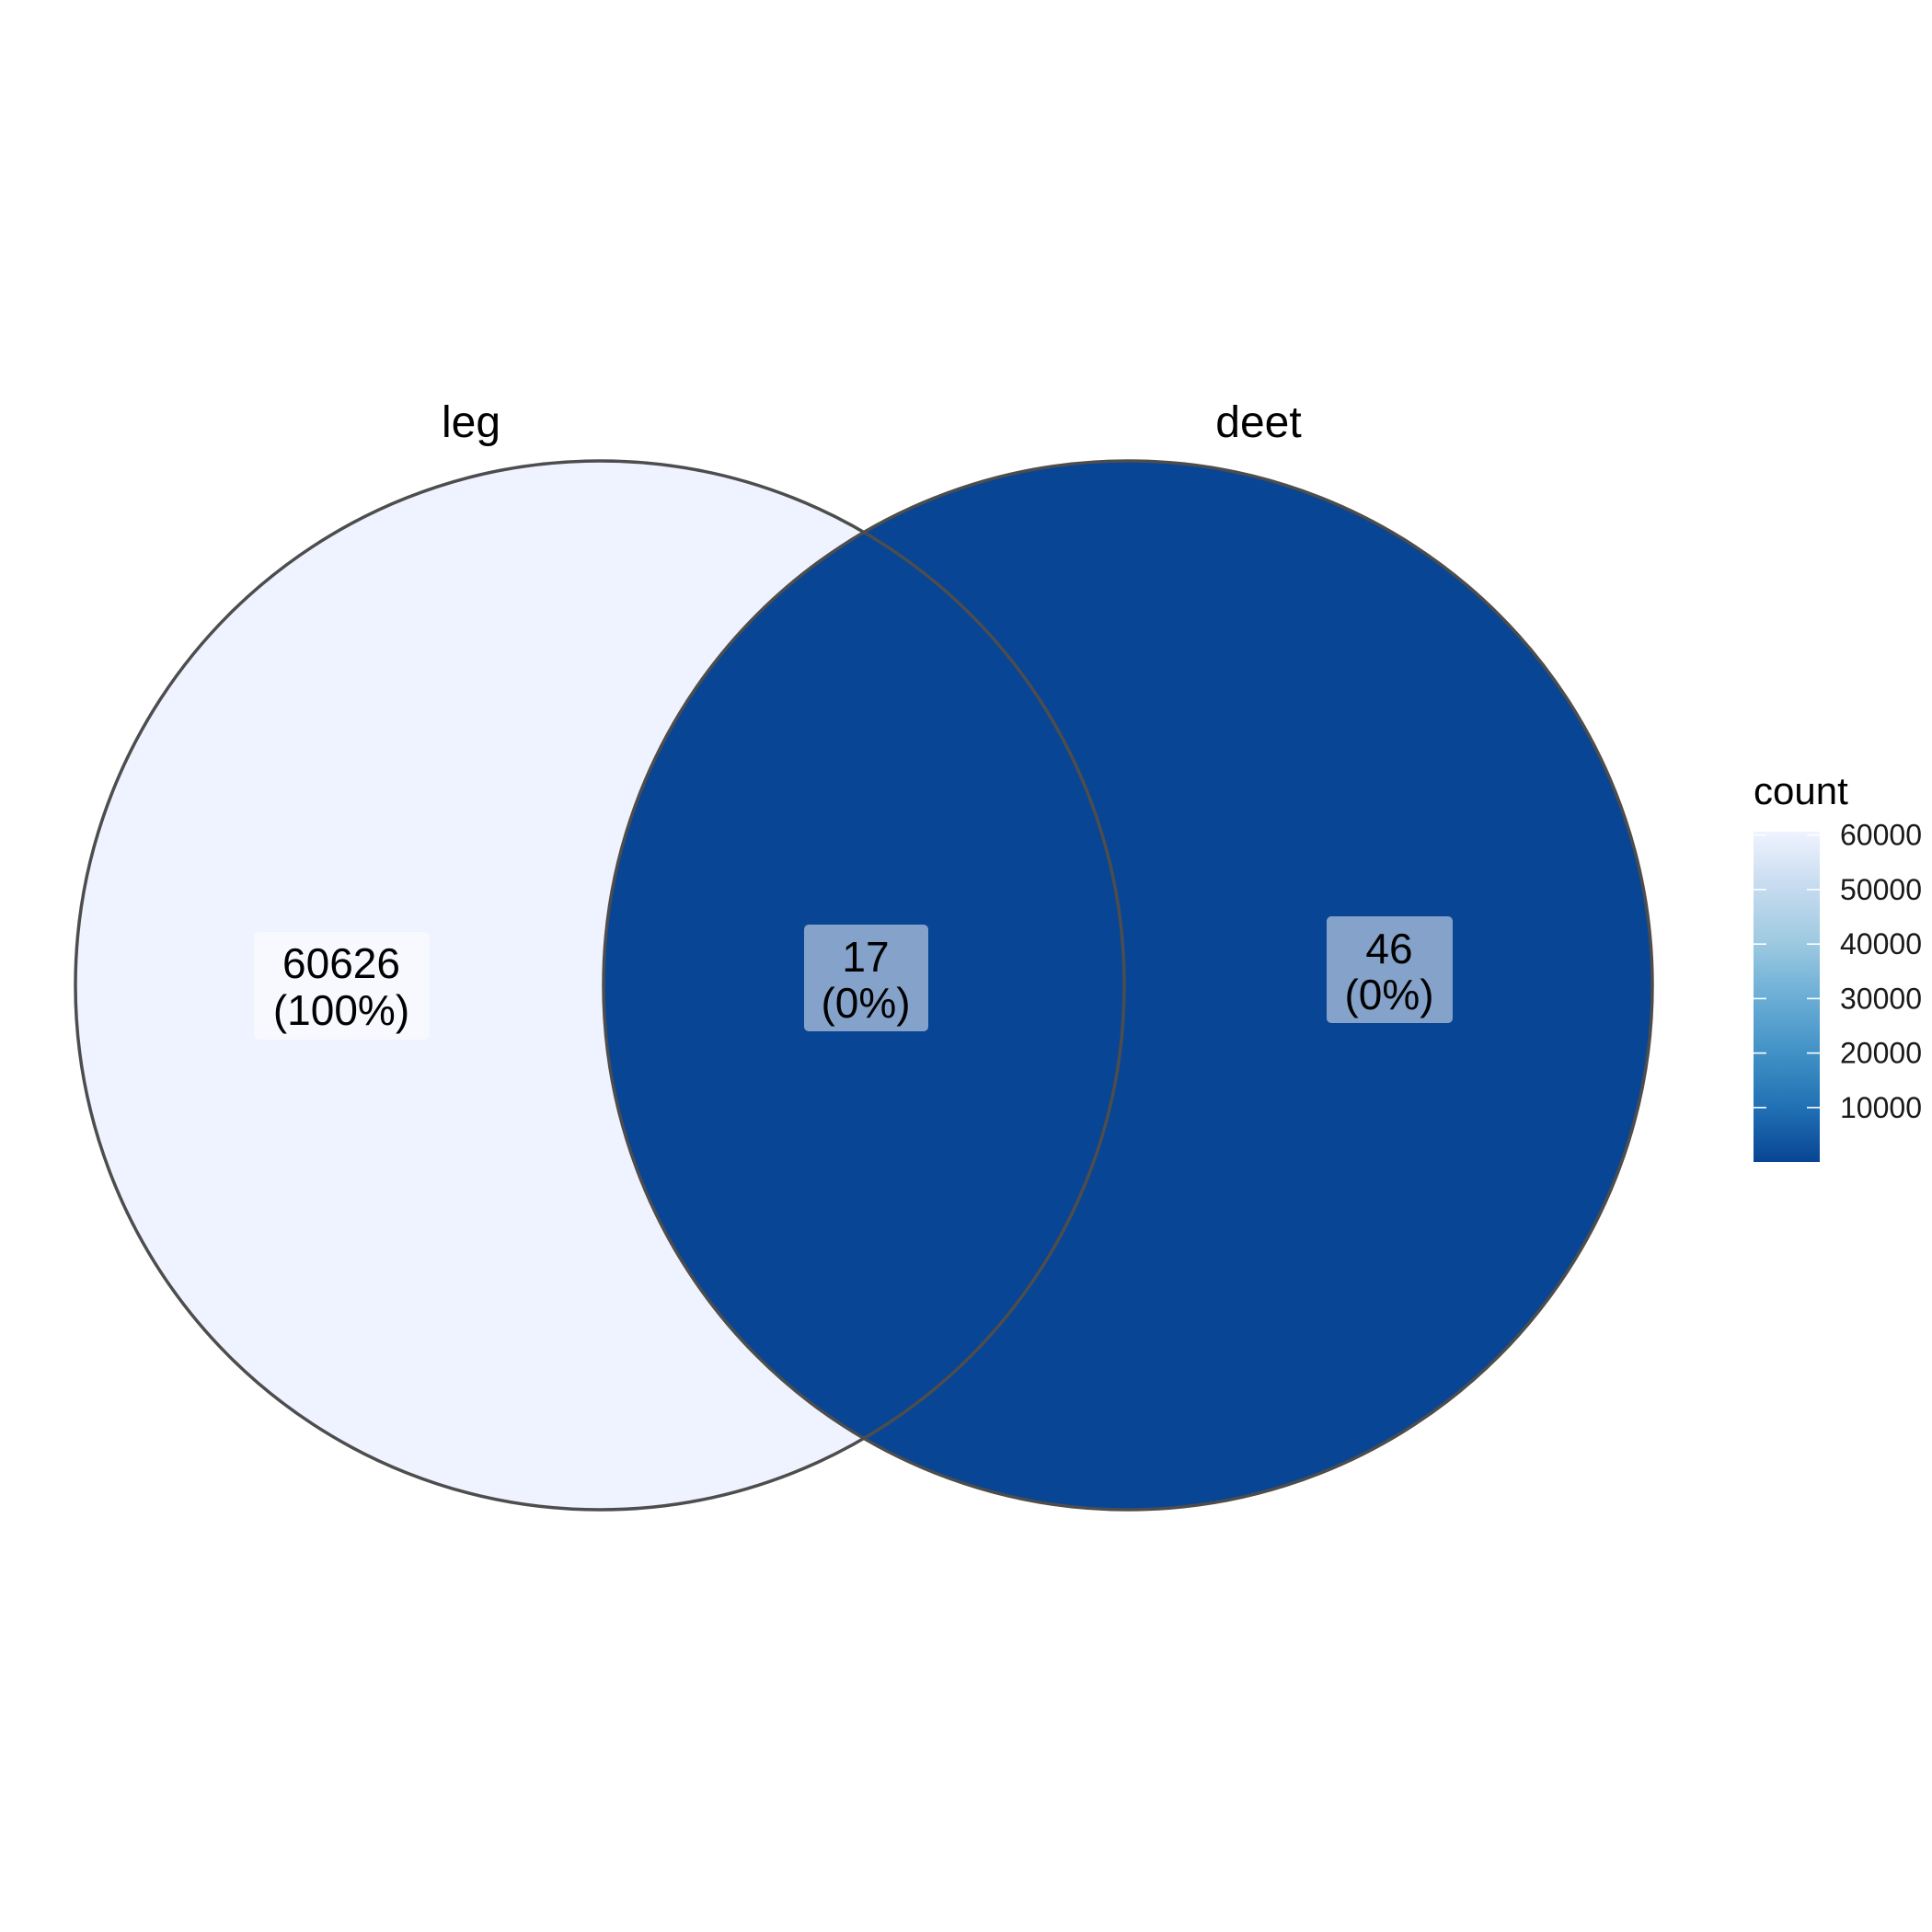 This screenshot has width=1932, height=1932. What do you see at coordinates (341, 1010) in the screenshot?
I see `region-percent: (100%)` at bounding box center [341, 1010].